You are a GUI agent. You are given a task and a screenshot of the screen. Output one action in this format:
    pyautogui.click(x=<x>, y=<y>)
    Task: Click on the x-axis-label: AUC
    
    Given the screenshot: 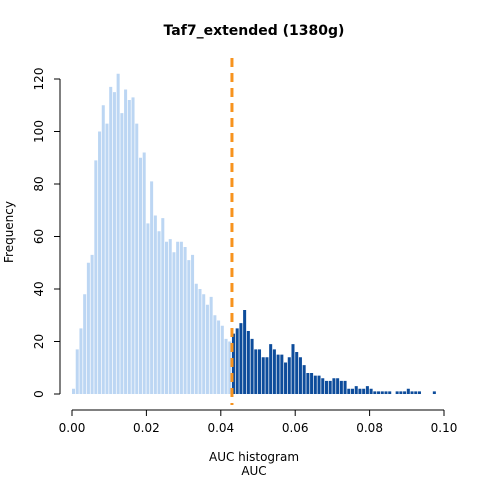 What is the action you would take?
    pyautogui.click(x=253, y=471)
    